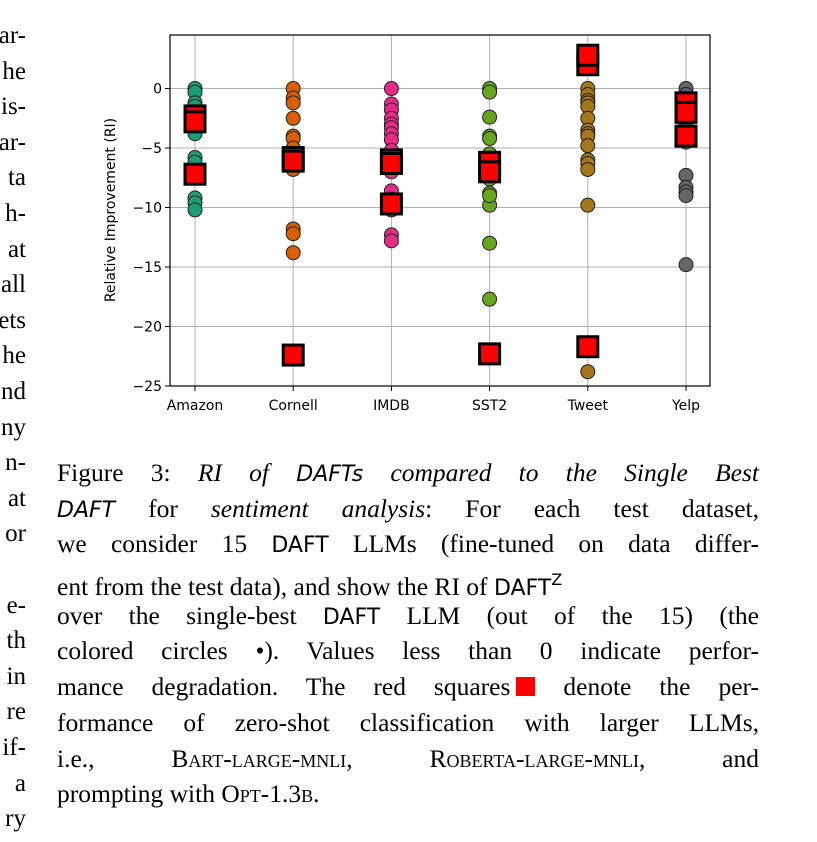 The width and height of the screenshot is (817, 842). What do you see at coordinates (147, 209) in the screenshot?
I see `y-tick-label: −10` at bounding box center [147, 209].